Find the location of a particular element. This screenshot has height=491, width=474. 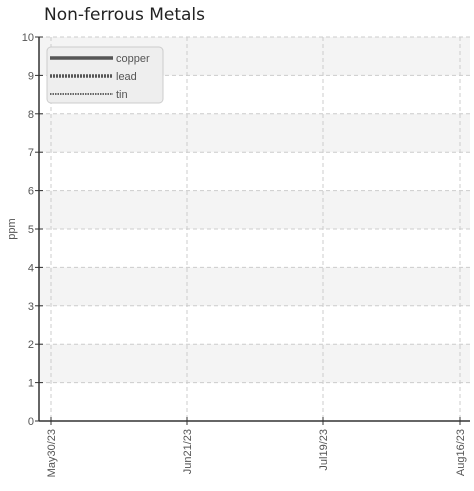

x-tick-label: May30/23 is located at coordinates (52, 453).